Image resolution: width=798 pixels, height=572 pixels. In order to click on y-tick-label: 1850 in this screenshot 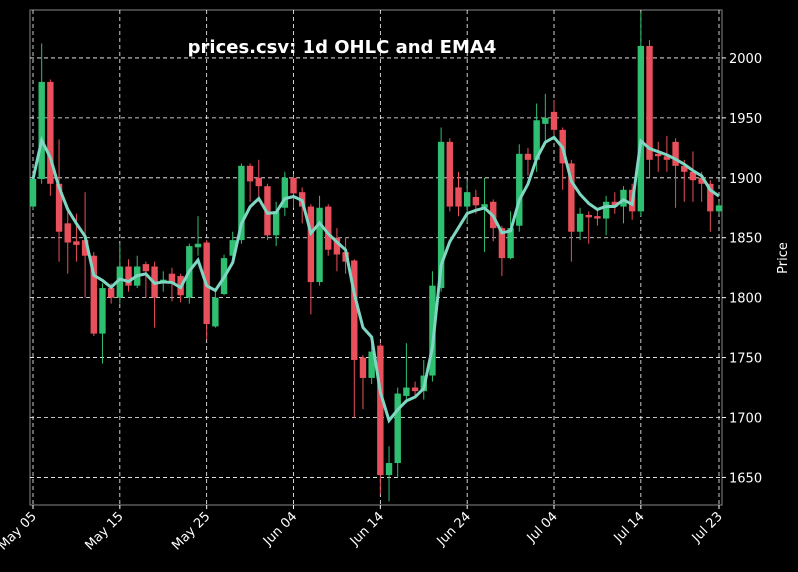, I will do `click(745, 239)`.